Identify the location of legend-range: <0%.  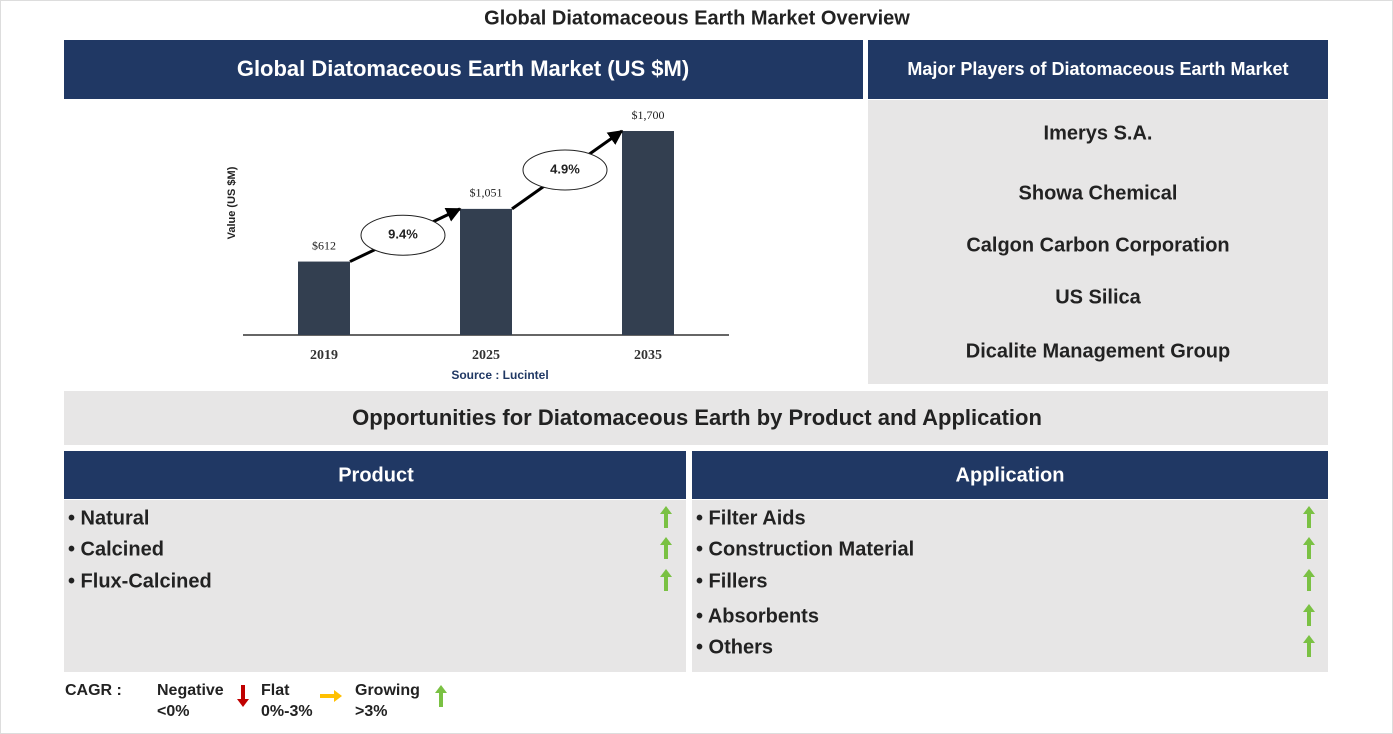
(173, 711).